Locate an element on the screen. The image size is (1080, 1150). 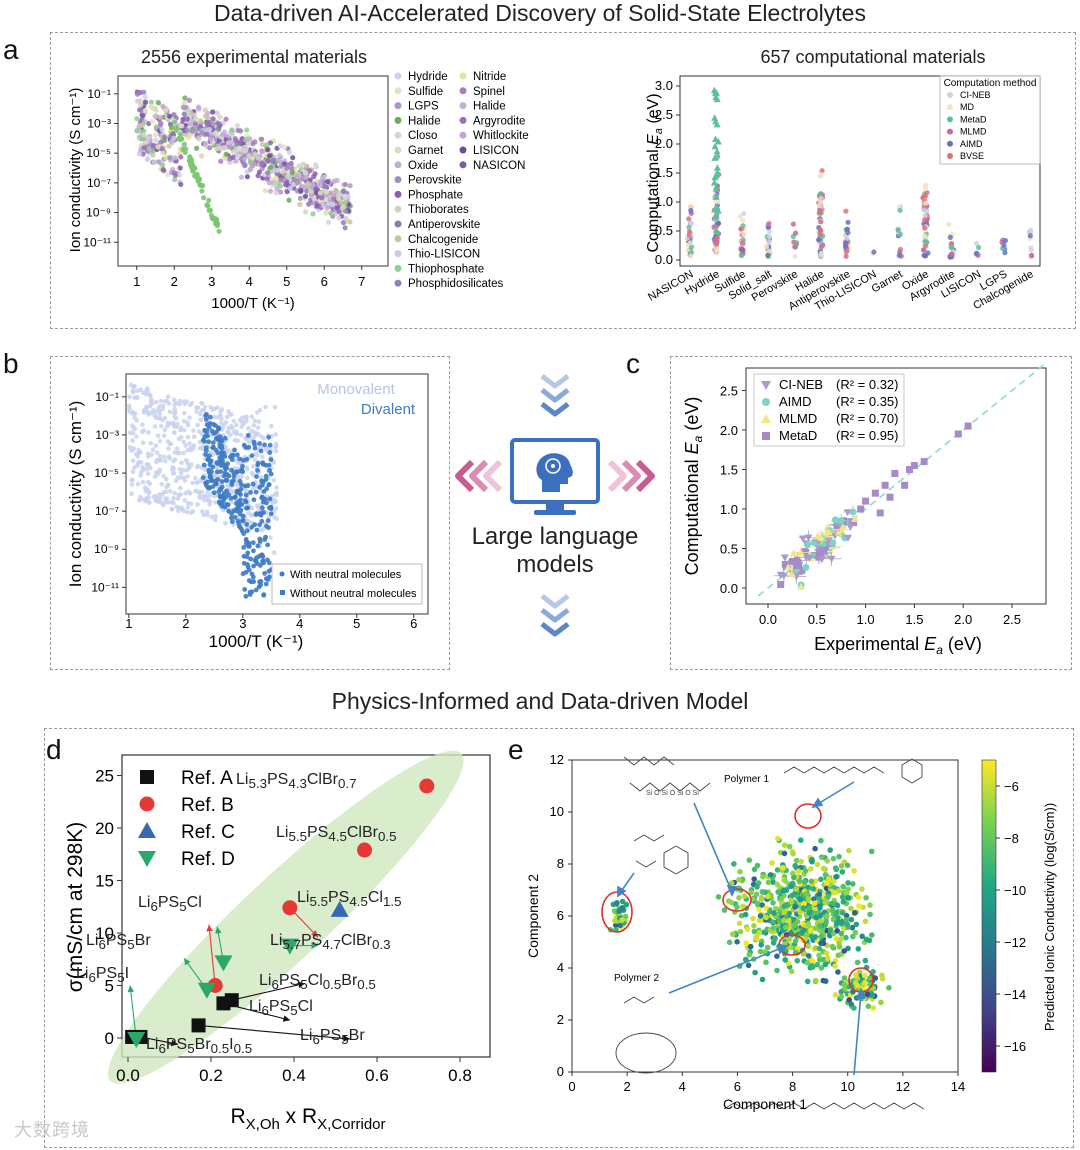
y-tick-label: 10 is located at coordinates (557, 811).